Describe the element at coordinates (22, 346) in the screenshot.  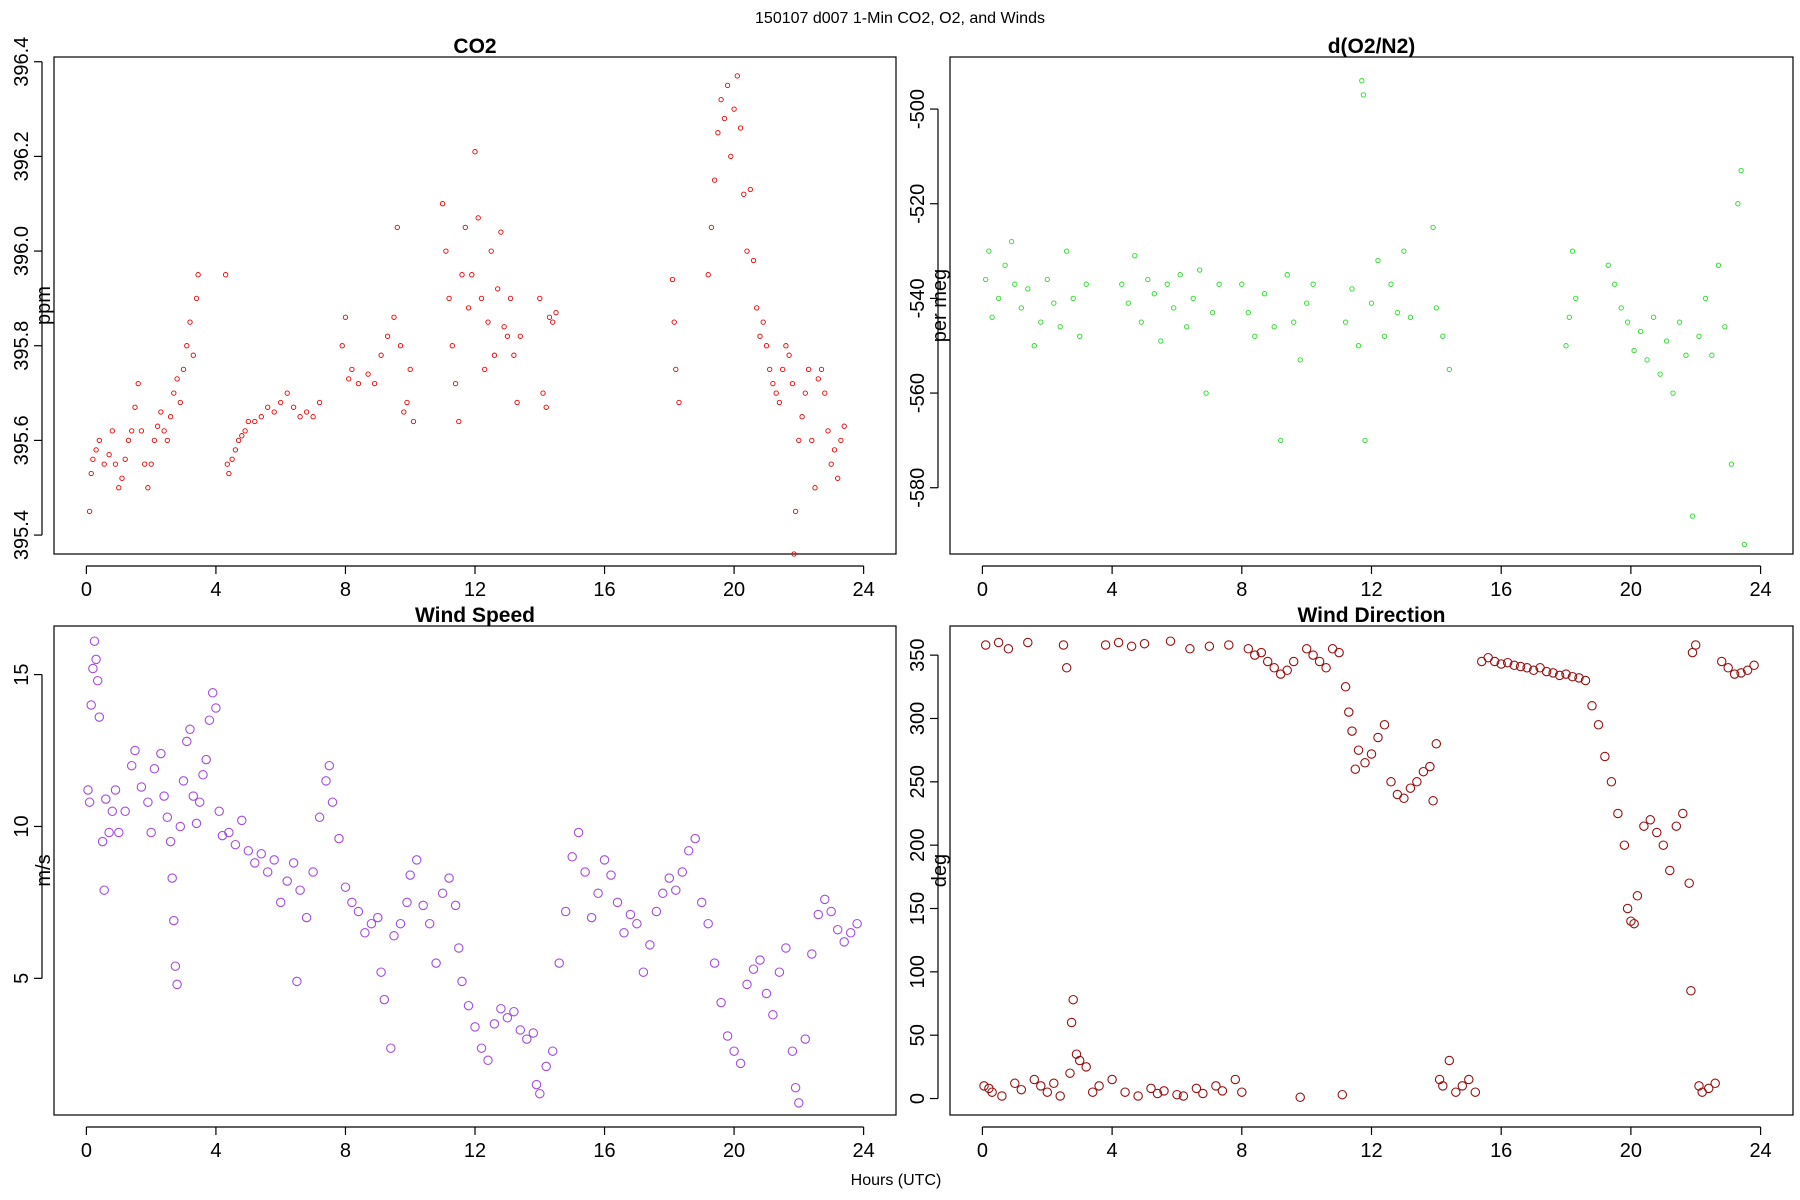
I see `y-tick-label: 395.8` at that location.